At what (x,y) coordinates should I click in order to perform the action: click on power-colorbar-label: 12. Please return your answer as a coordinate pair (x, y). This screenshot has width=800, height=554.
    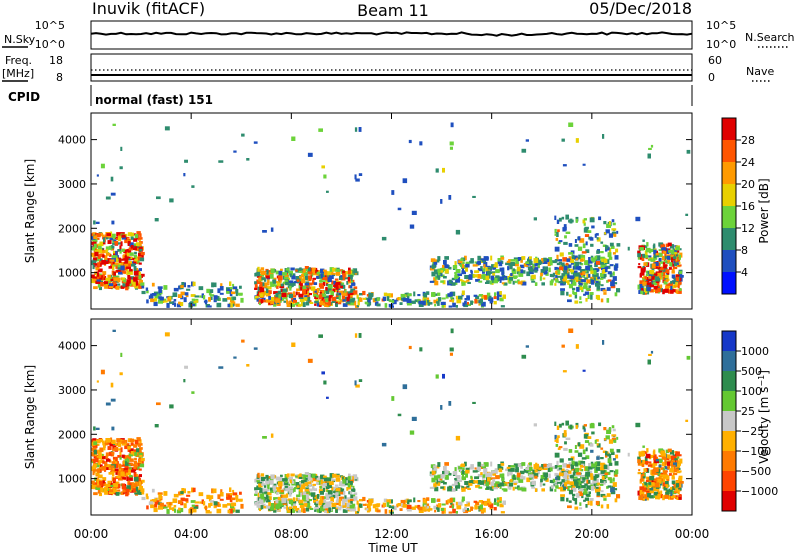
    Looking at the image, I should click on (748, 228).